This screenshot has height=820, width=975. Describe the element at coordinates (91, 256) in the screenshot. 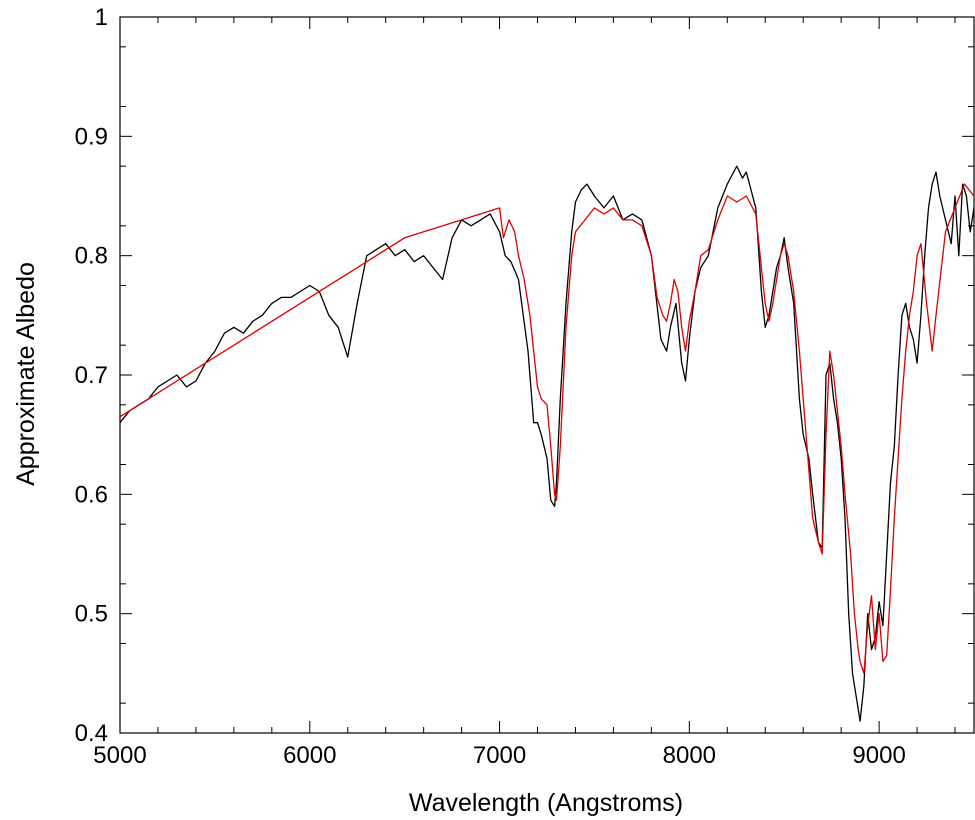

I see `y-tick-label: 0.8` at that location.